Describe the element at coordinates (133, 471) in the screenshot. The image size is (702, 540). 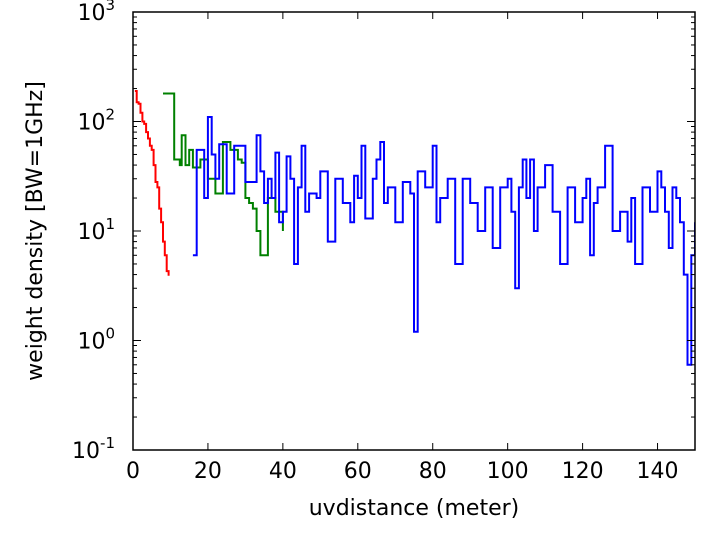
I see `x-tick-label: 0` at that location.